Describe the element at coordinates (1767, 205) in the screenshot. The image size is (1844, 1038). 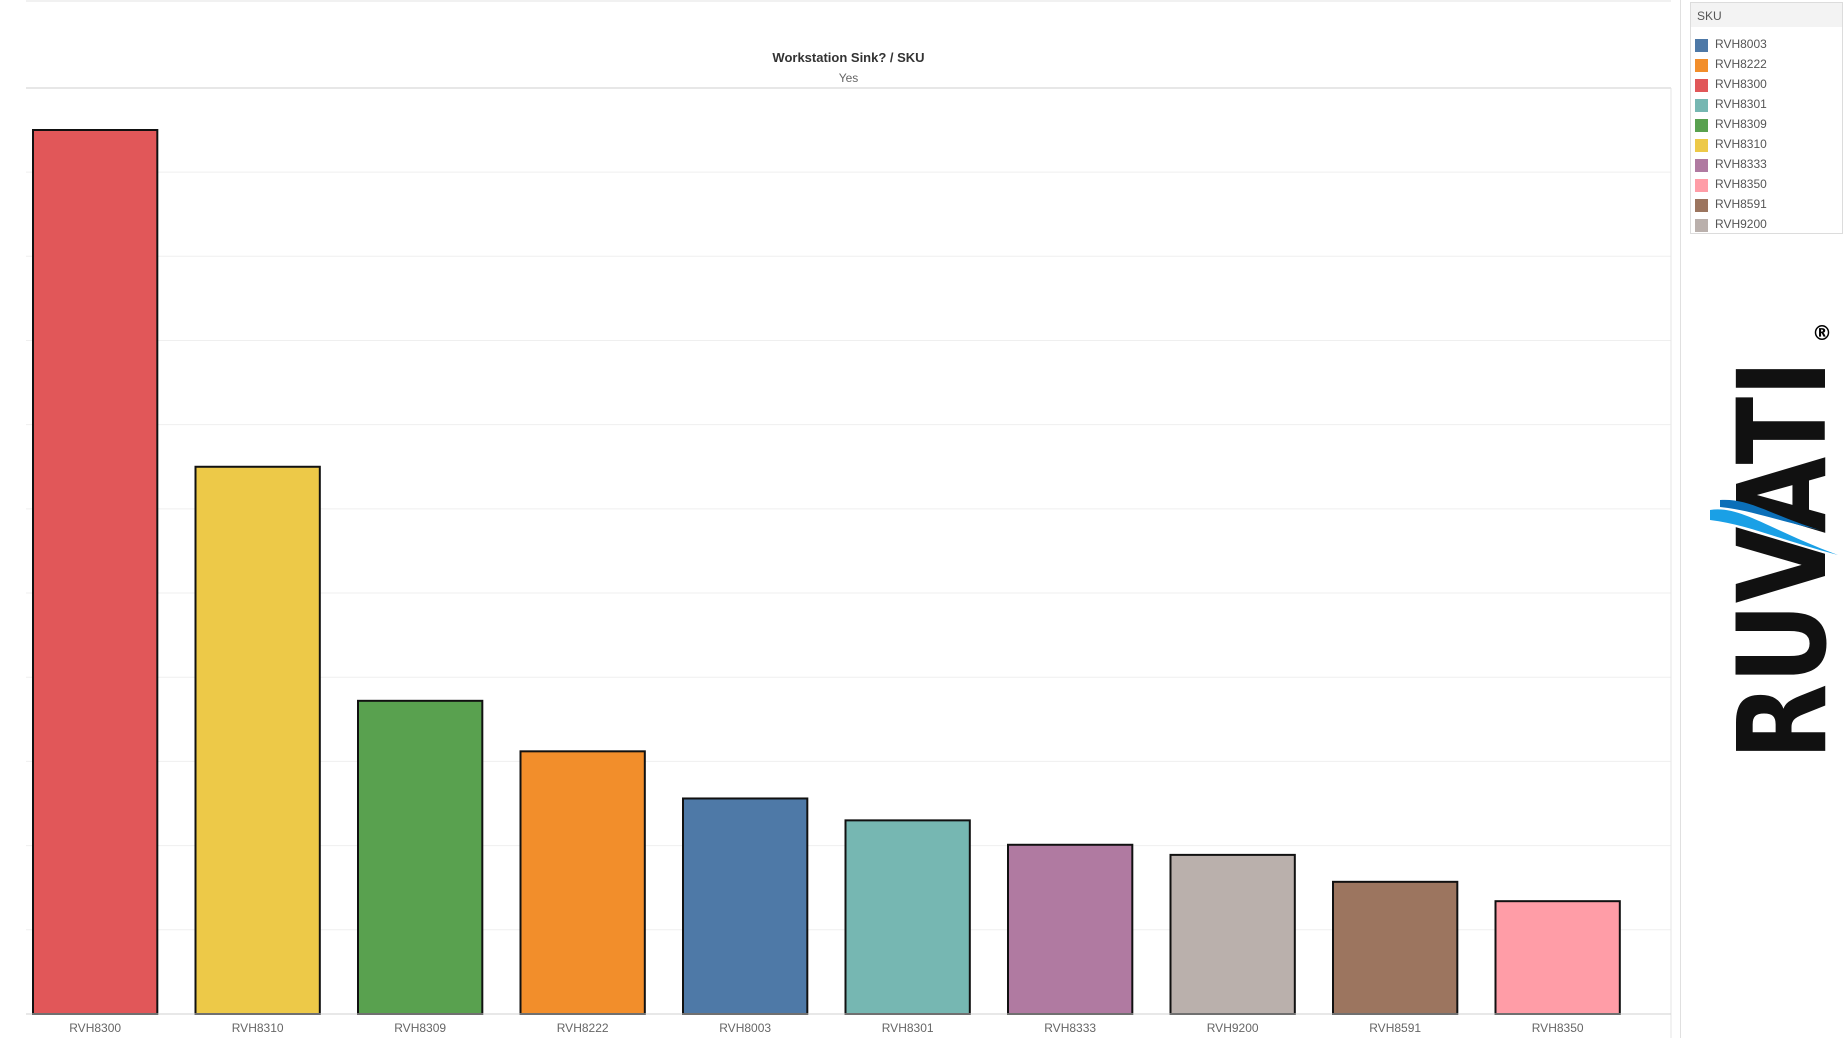
I see `legend-item: RVH8591` at that location.